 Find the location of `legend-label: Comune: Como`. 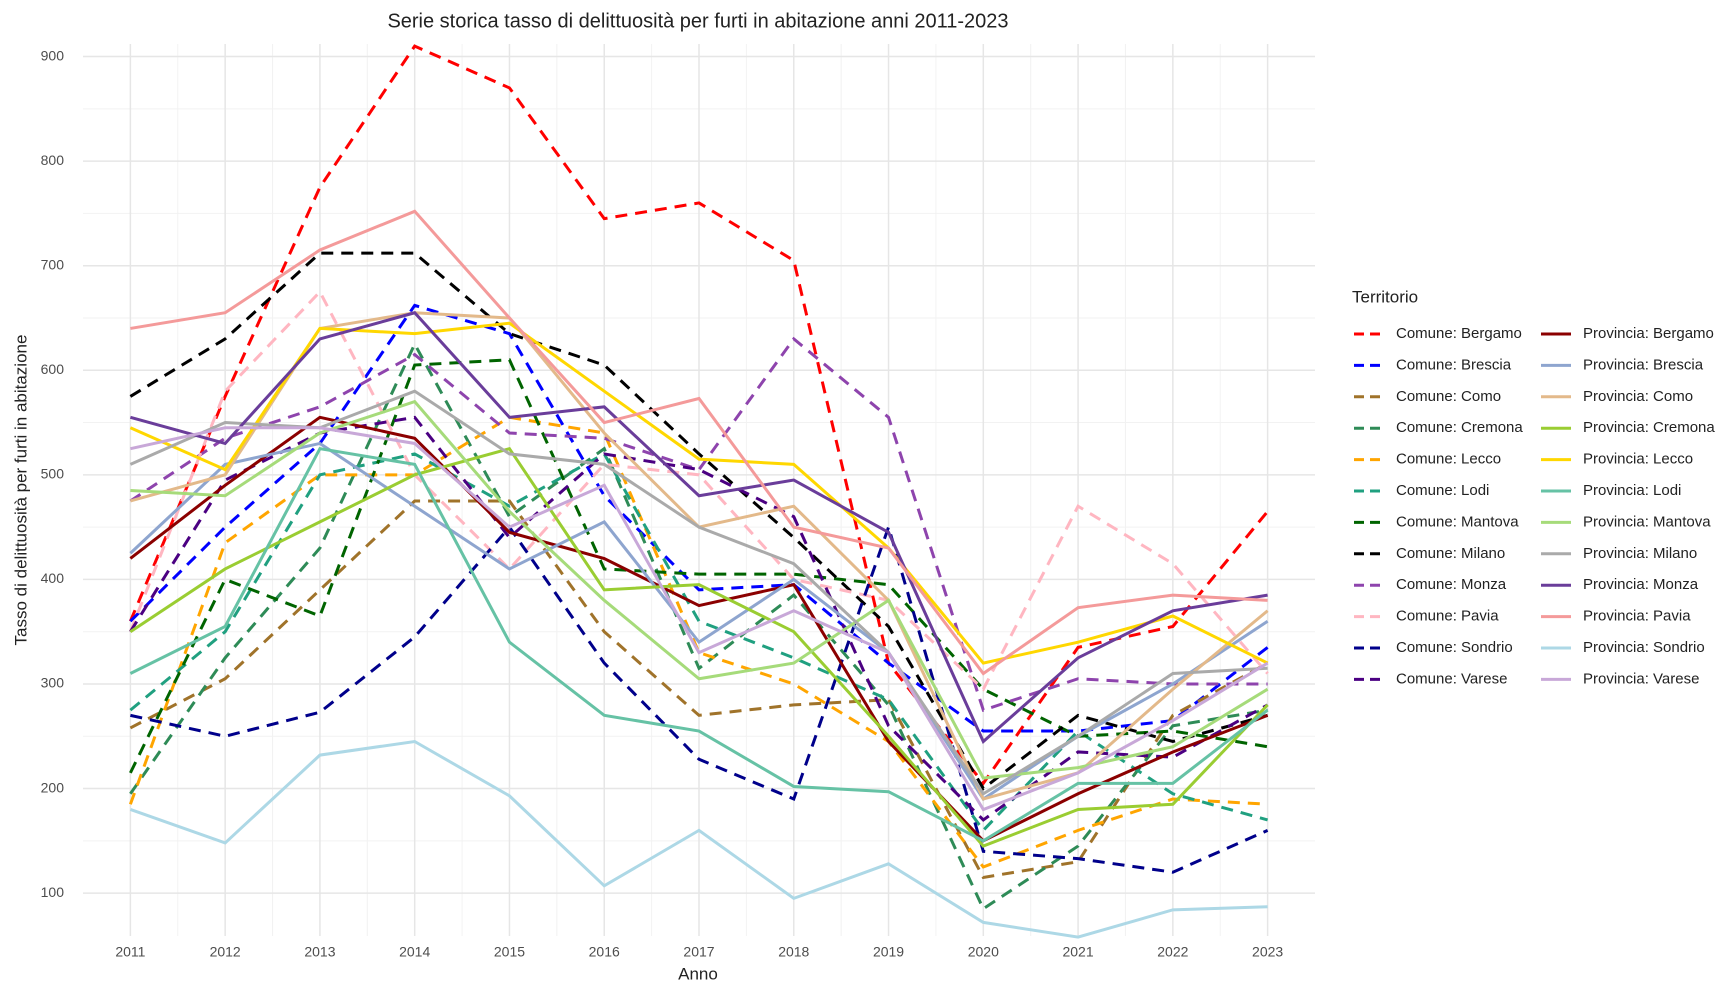

legend-label: Comune: Como is located at coordinates (1448, 396).